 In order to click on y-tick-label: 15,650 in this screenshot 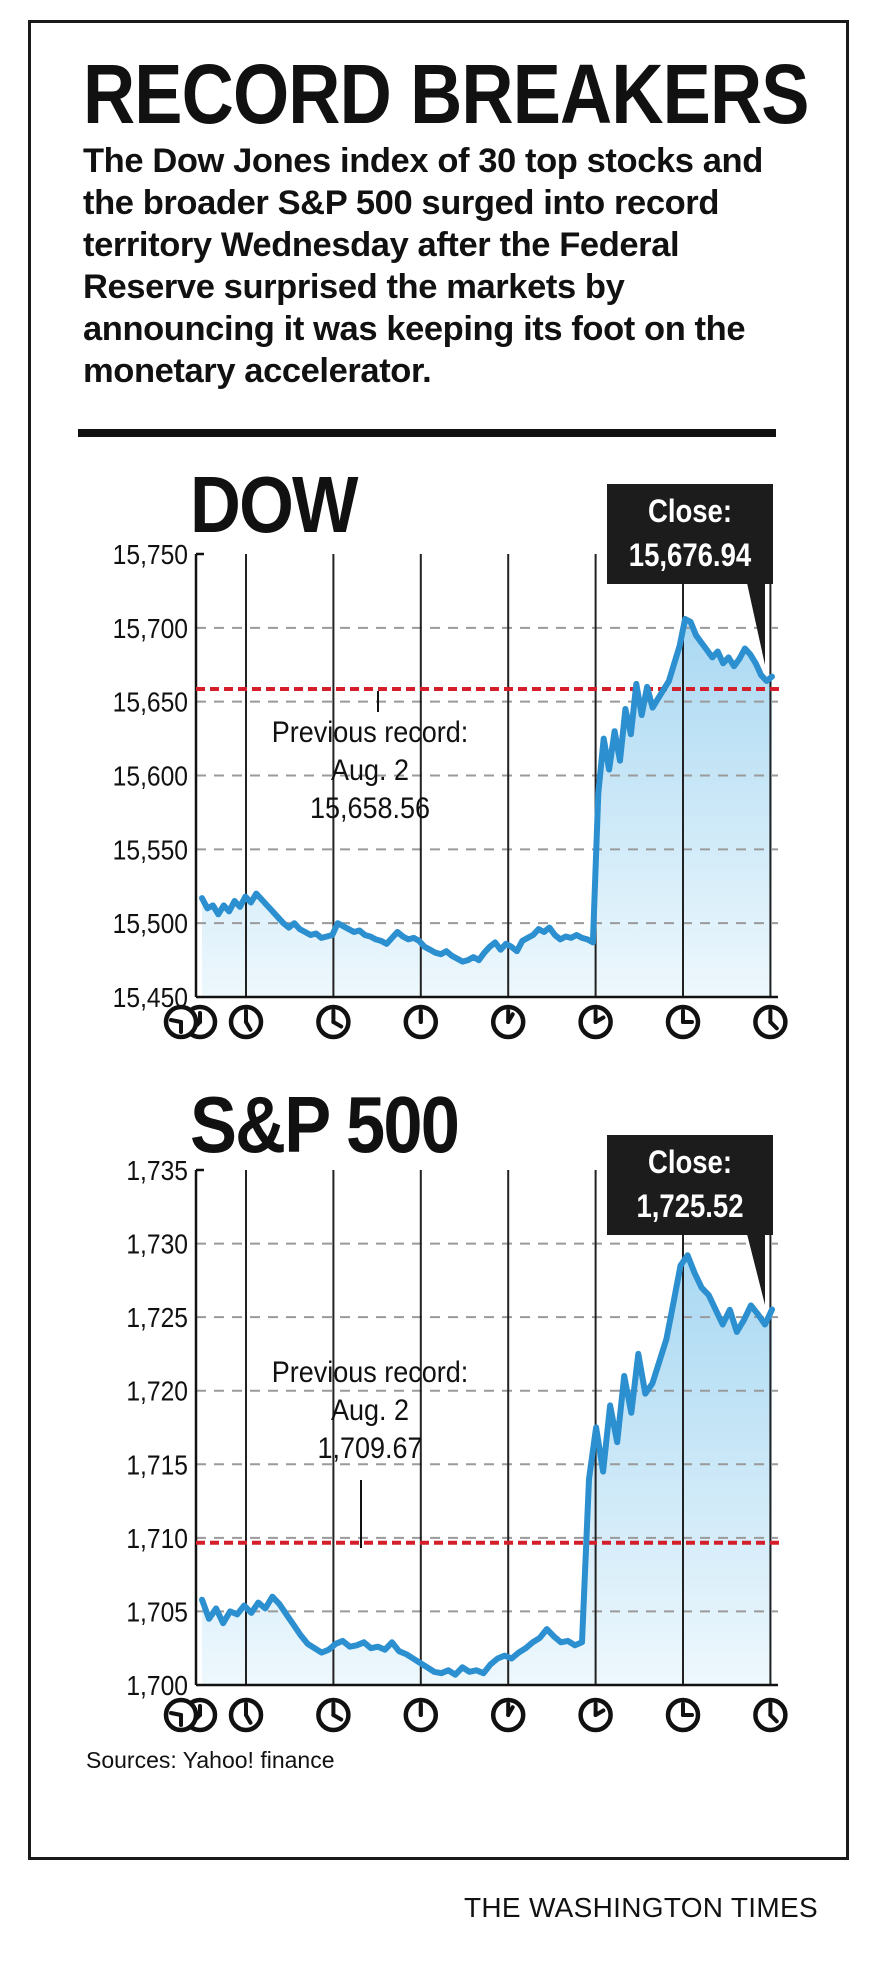, I will do `click(150, 702)`.